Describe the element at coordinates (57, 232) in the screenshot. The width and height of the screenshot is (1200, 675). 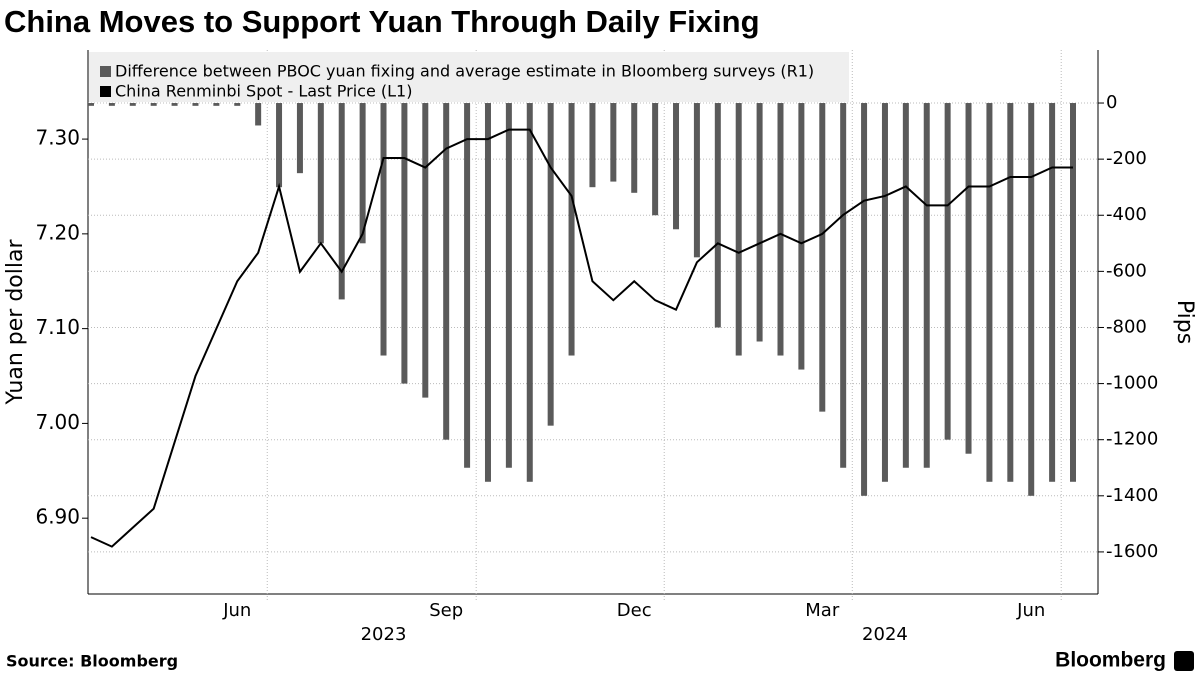
I see `y-tick-label: 7.20` at that location.